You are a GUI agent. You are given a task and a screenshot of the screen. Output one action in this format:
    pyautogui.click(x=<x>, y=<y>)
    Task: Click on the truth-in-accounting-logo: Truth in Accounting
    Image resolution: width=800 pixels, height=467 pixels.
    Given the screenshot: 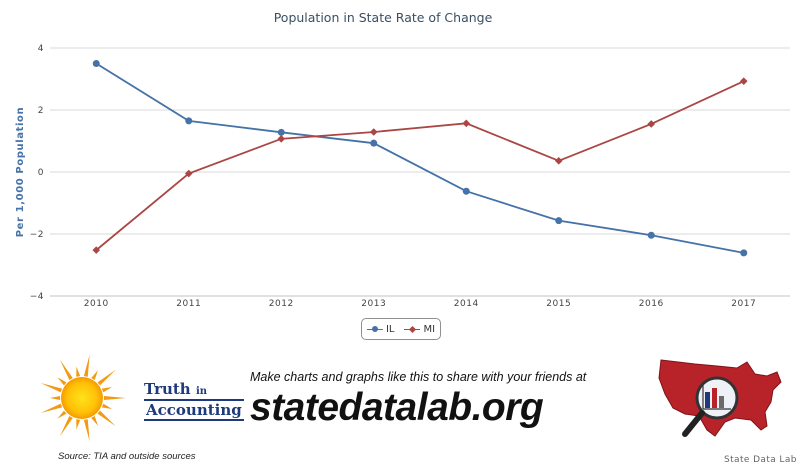 What is the action you would take?
    pyautogui.click(x=132, y=398)
    